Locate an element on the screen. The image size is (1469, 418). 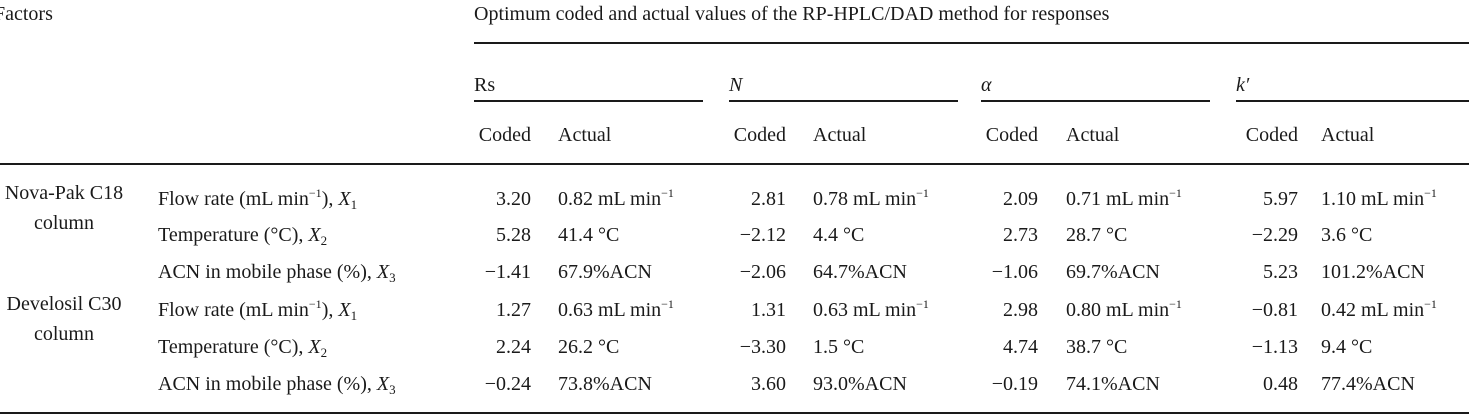
response-alpha: α is located at coordinates (986, 85).